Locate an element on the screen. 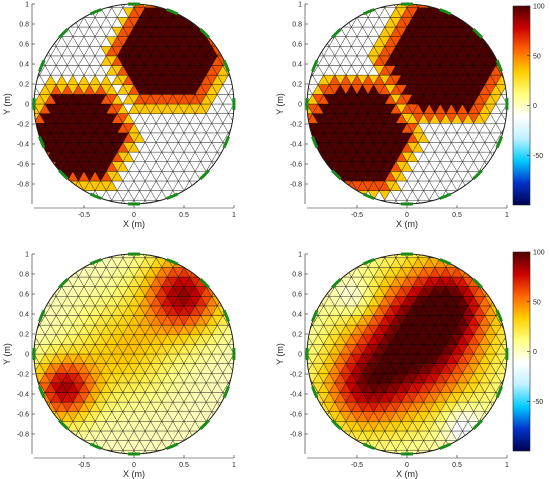 The height and width of the screenshot is (479, 550). colorbar-tick-label: 50 is located at coordinates (537, 56).